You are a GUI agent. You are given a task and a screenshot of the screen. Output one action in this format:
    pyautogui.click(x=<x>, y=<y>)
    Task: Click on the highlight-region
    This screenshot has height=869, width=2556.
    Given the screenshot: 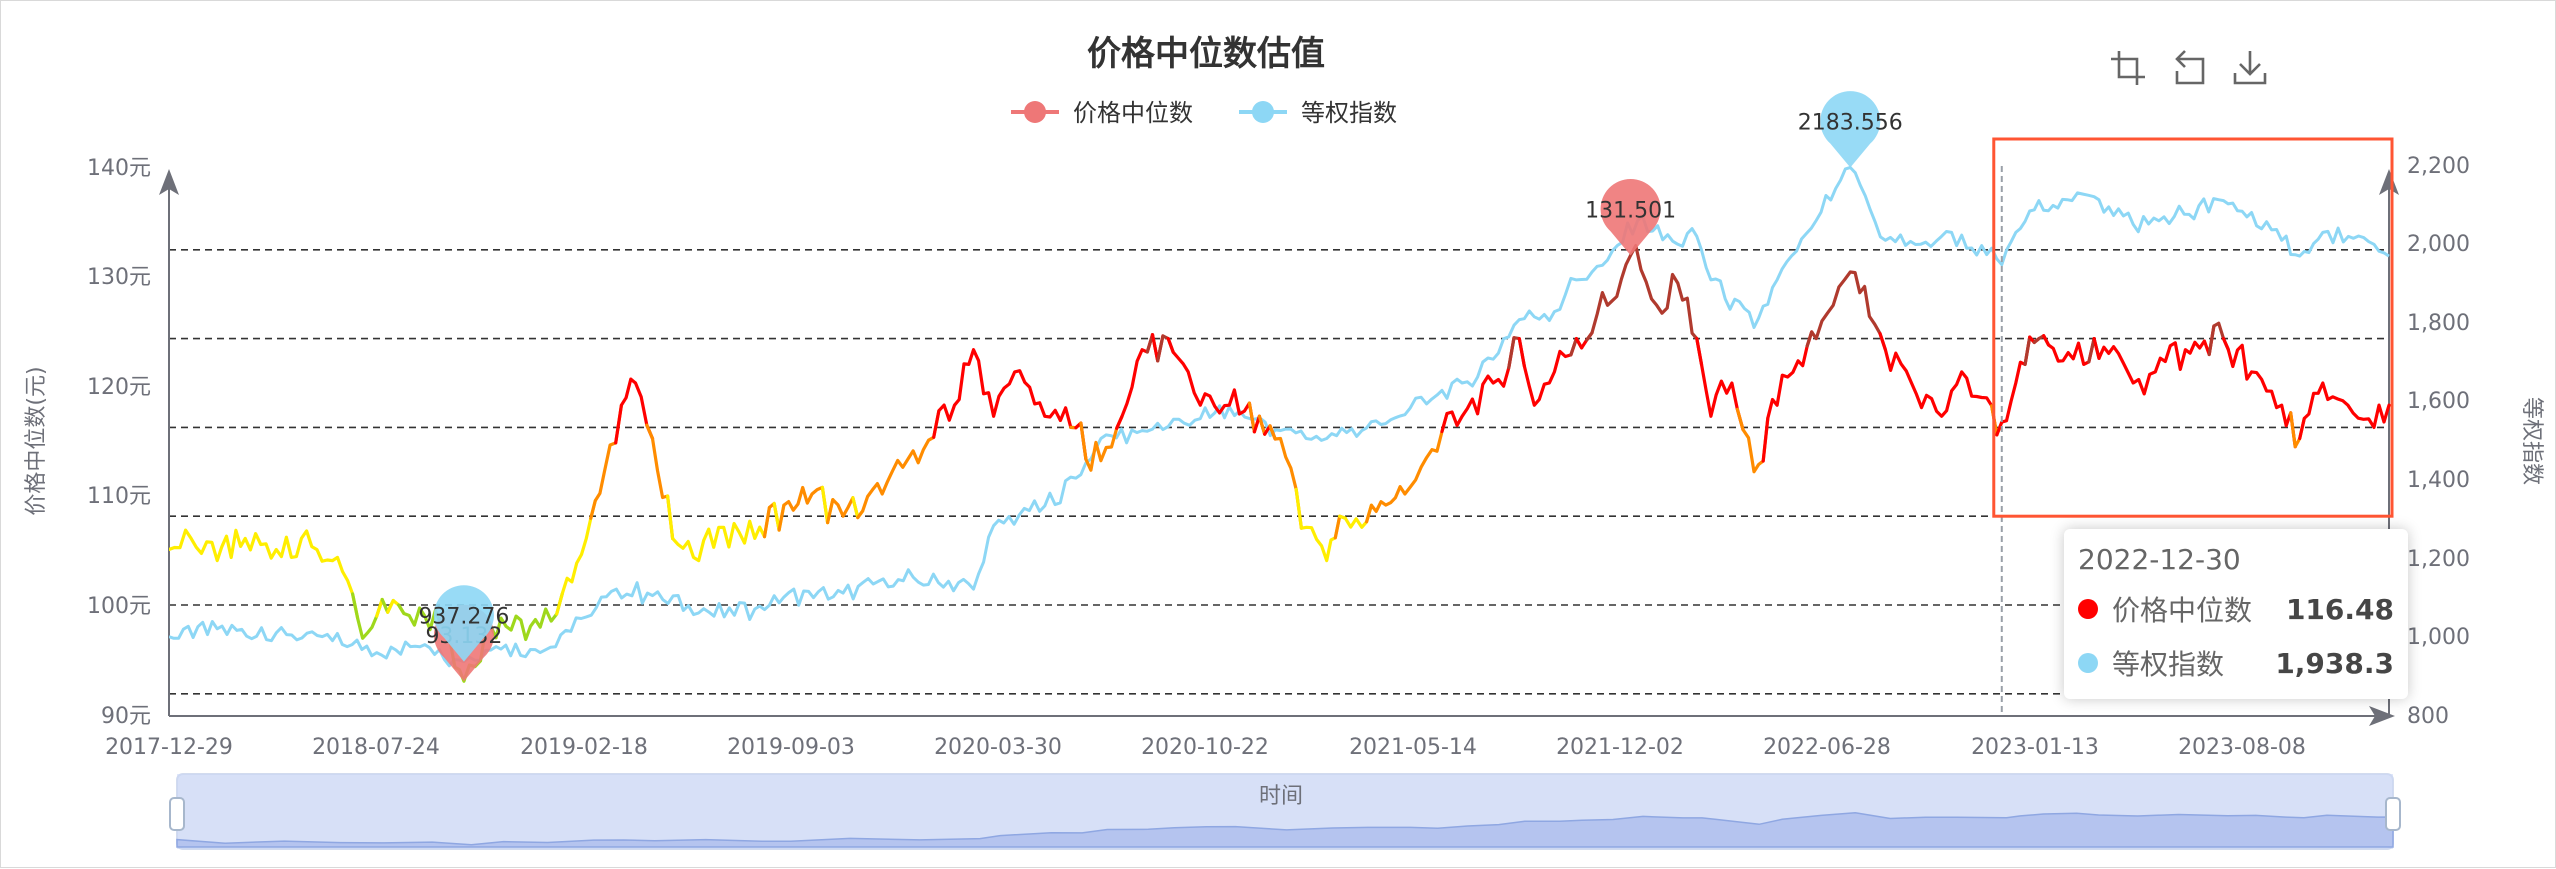 What is the action you would take?
    pyautogui.click(x=2193, y=327)
    